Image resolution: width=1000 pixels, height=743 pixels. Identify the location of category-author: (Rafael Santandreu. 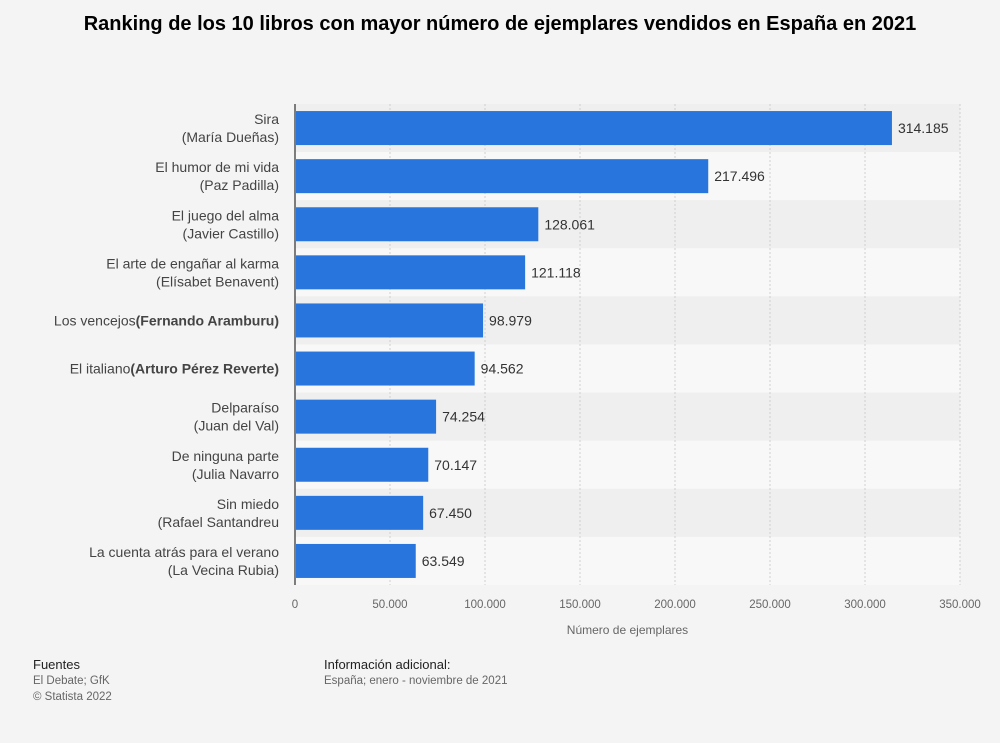
(218, 522).